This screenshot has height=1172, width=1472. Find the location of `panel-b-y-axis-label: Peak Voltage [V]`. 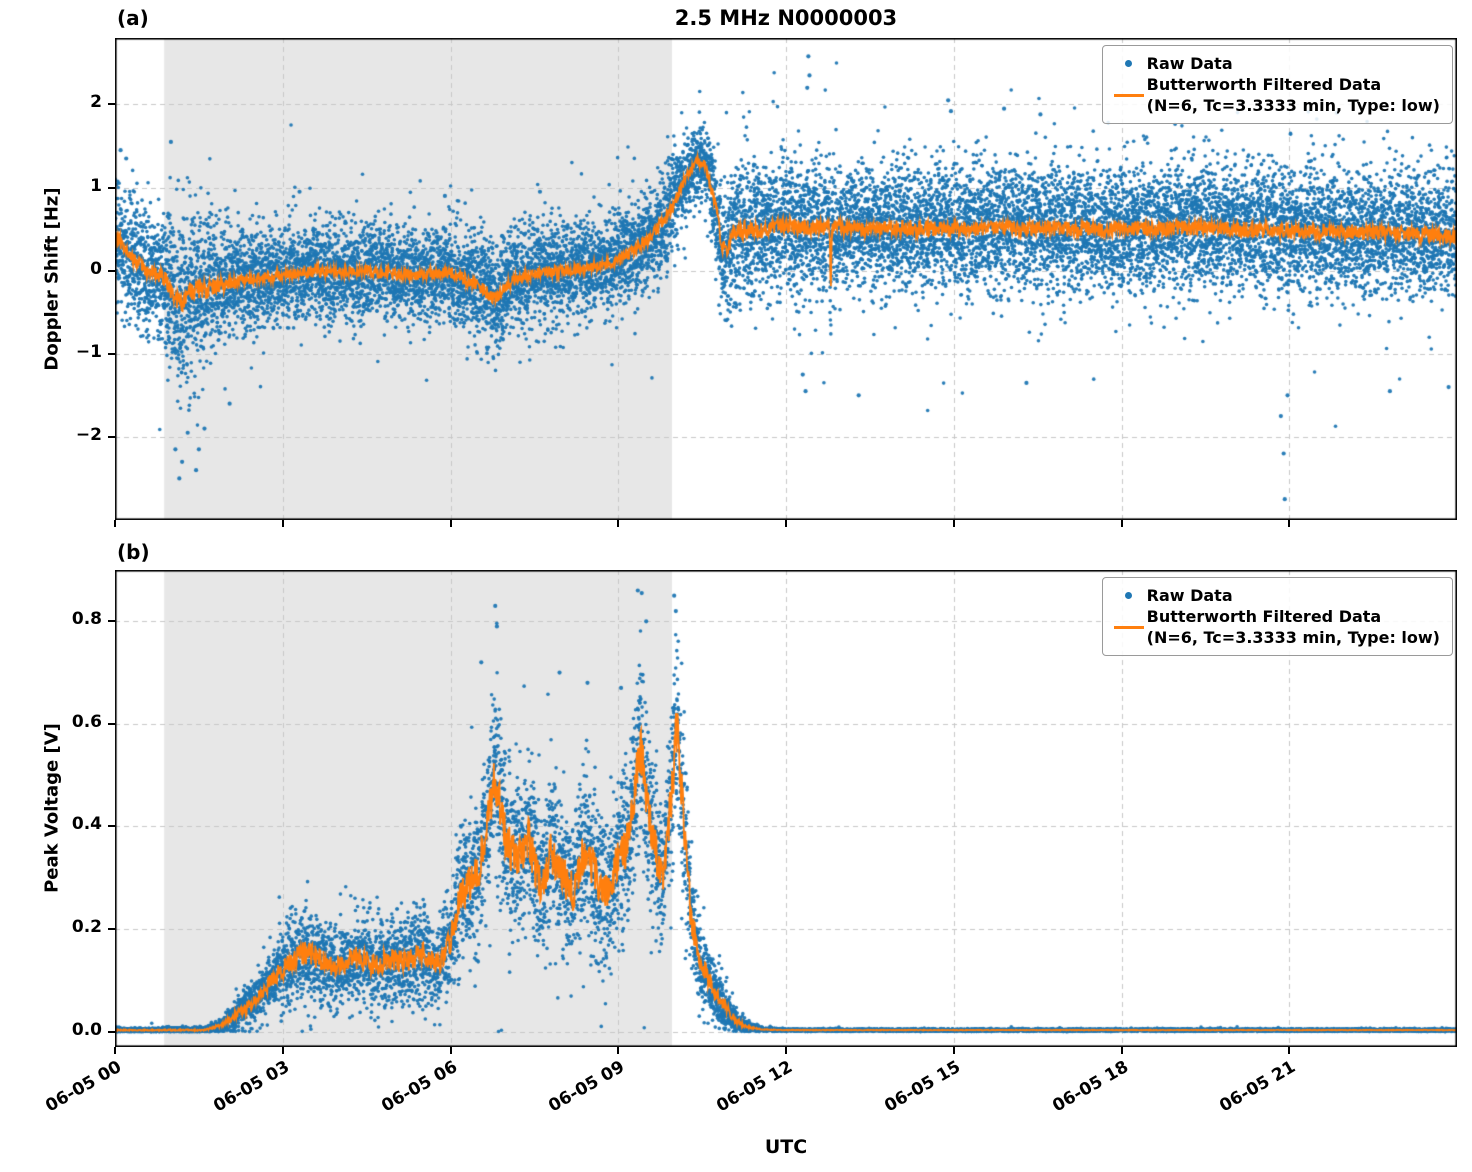

panel-b-y-axis-label: Peak Voltage [V] is located at coordinates (52, 808).